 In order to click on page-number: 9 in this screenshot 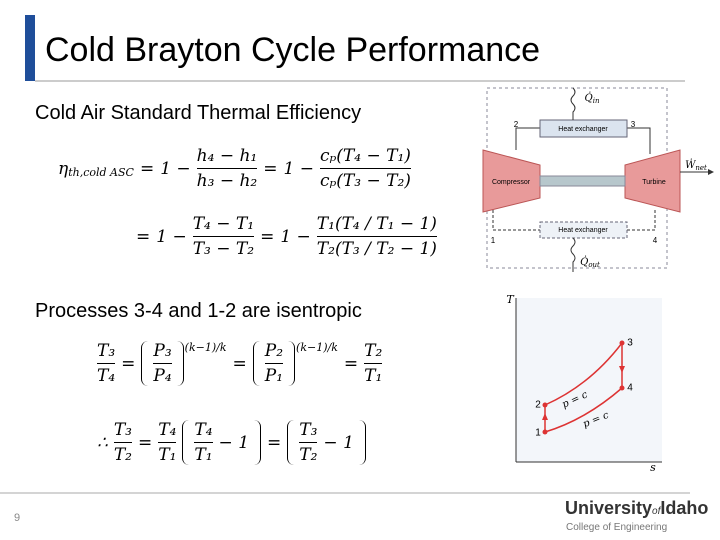, I will do `click(17, 518)`.